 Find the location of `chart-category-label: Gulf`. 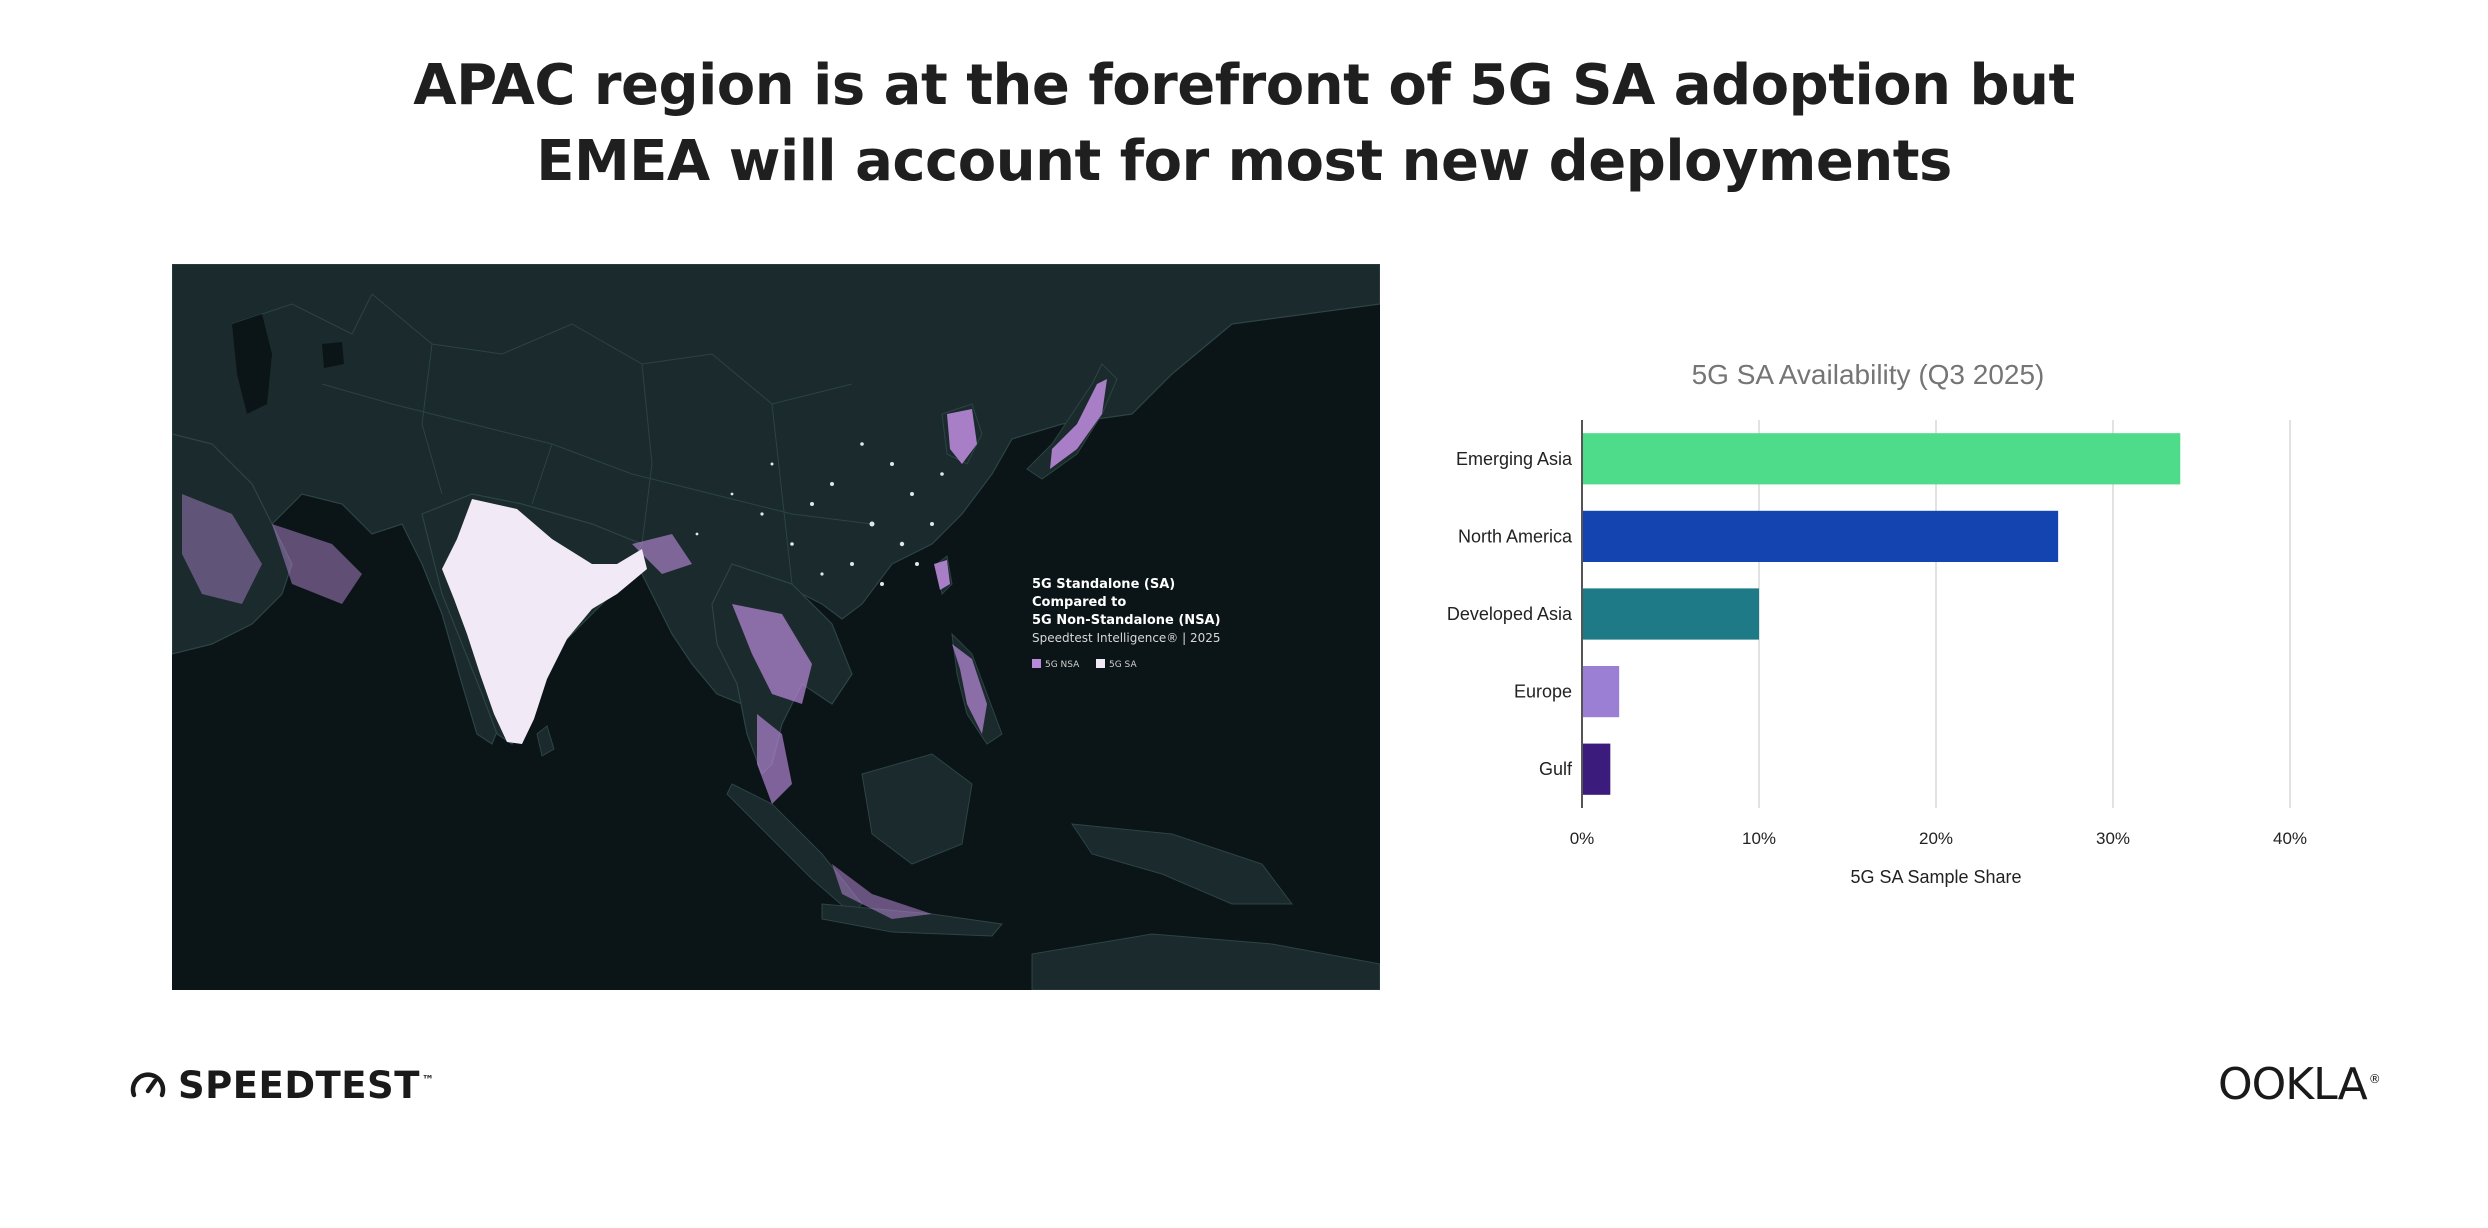

chart-category-label: Gulf is located at coordinates (1556, 769).